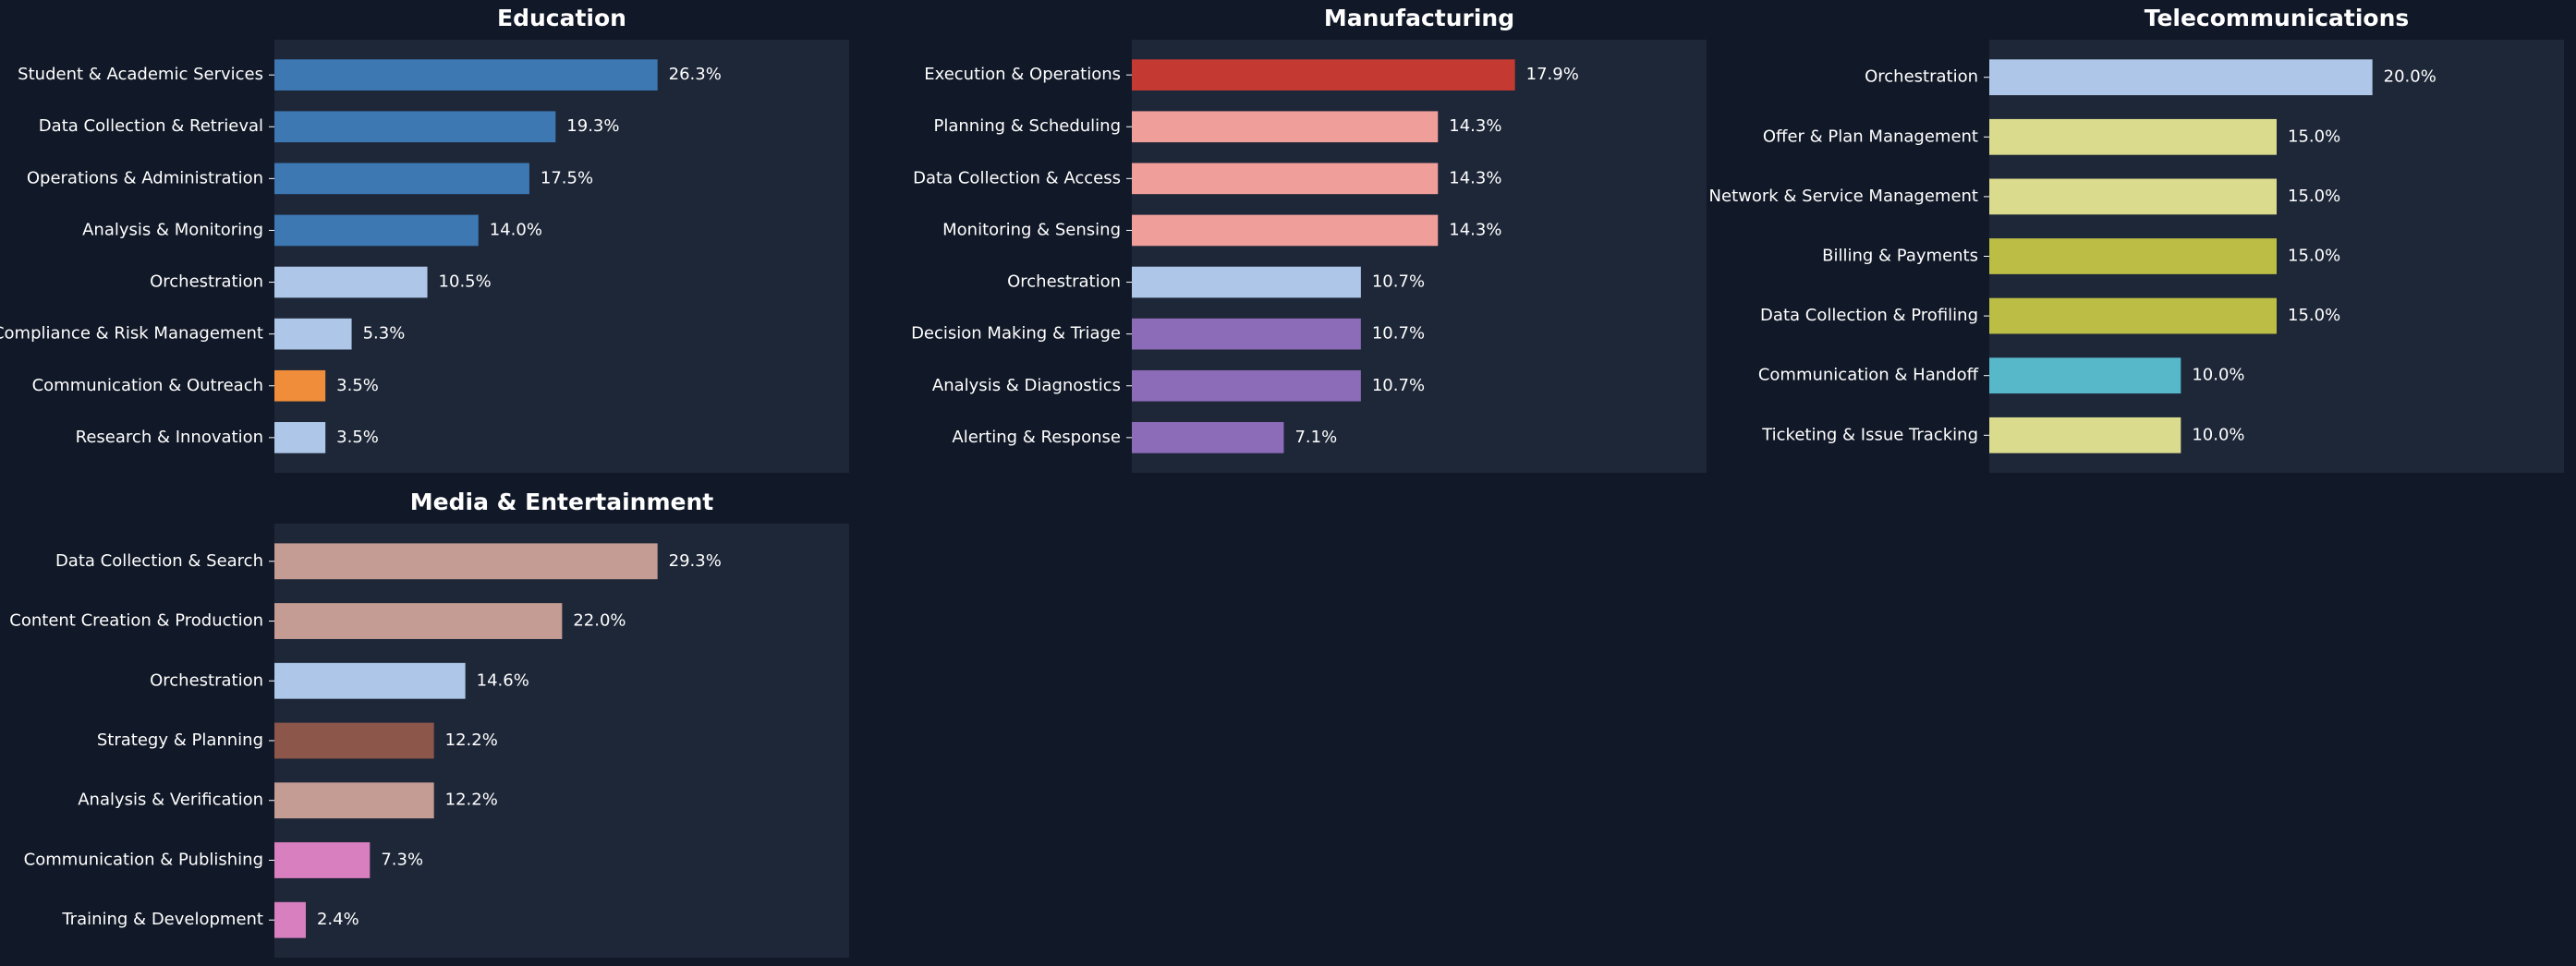 The image size is (2576, 966). Describe the element at coordinates (1028, 126) in the screenshot. I see `category-label: Planning & Scheduling` at that location.